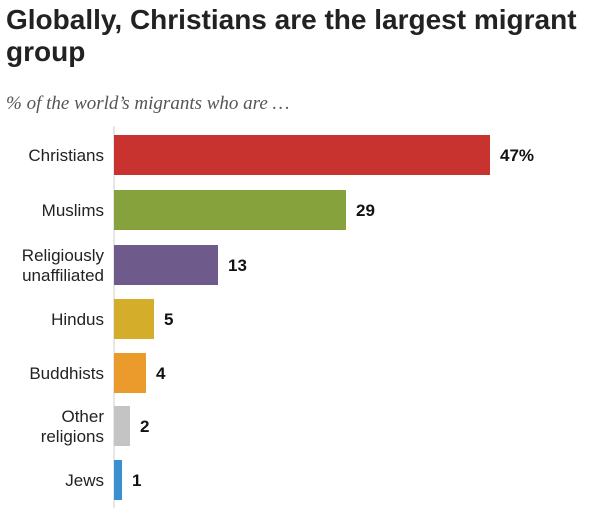 Image resolution: width=610 pixels, height=516 pixels. Describe the element at coordinates (73, 210) in the screenshot. I see `category-label: Muslims` at that location.